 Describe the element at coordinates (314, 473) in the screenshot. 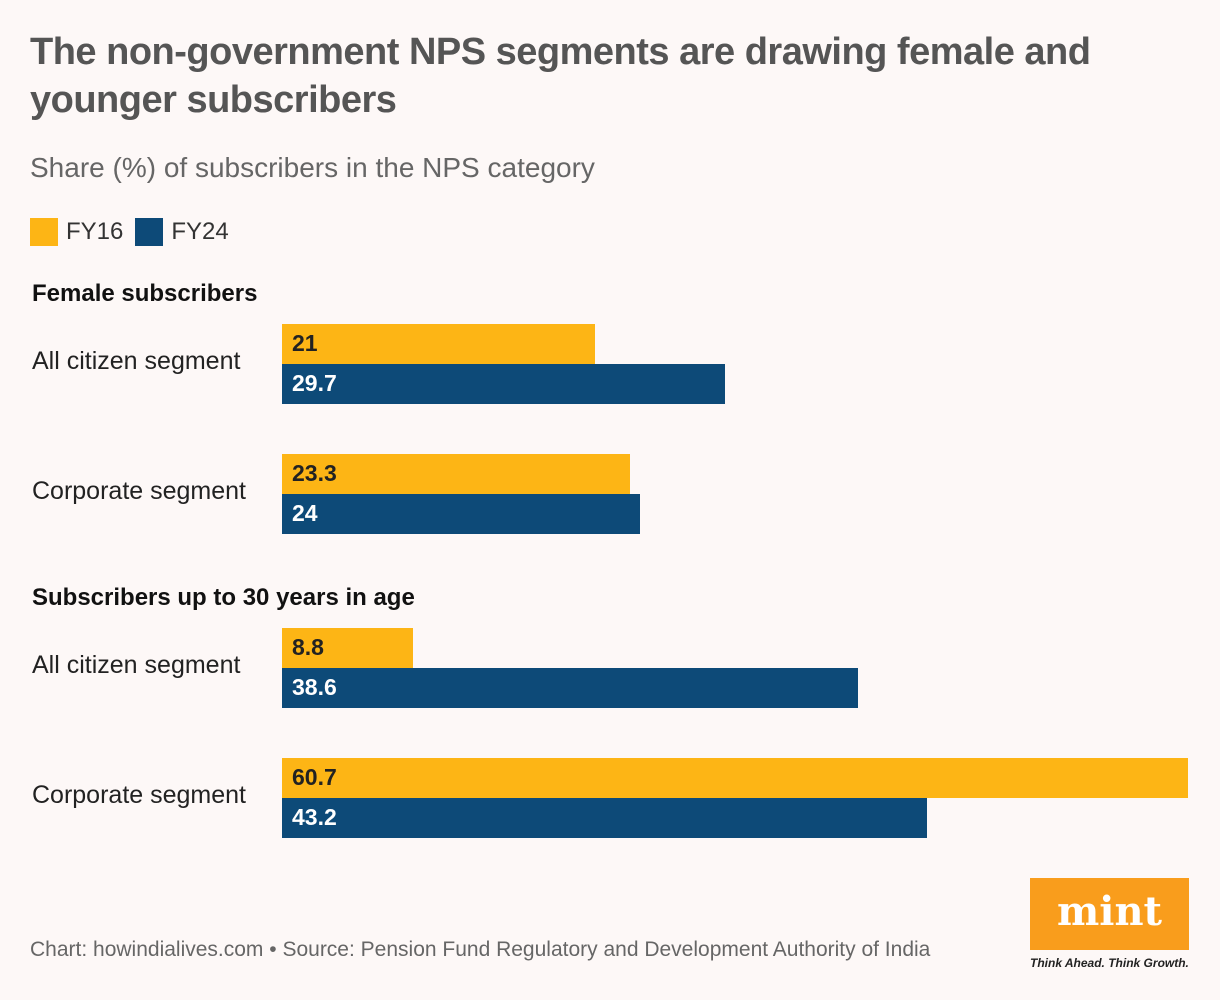

I see `data-label: 23.3` at that location.